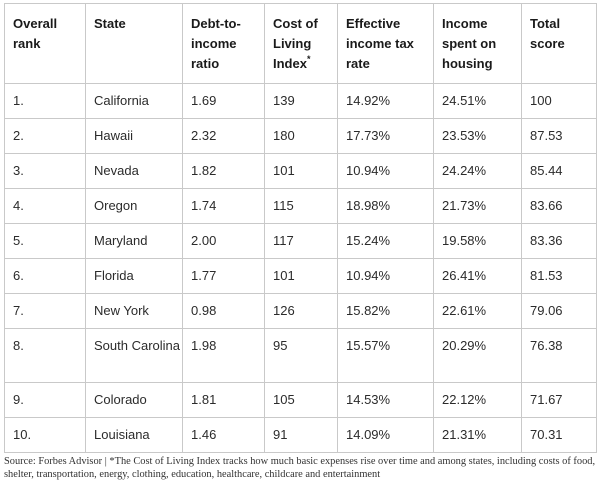  I want to click on cell-state: Maryland, so click(134, 241).